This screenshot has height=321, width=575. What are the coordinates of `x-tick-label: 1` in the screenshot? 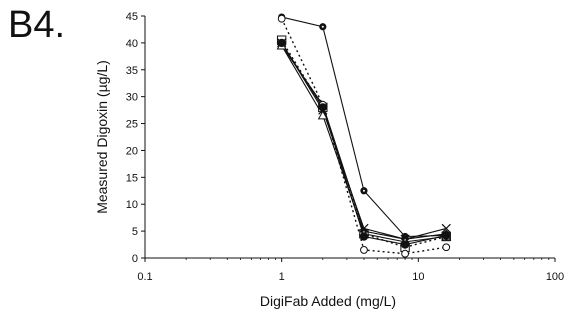 It's located at (282, 277).